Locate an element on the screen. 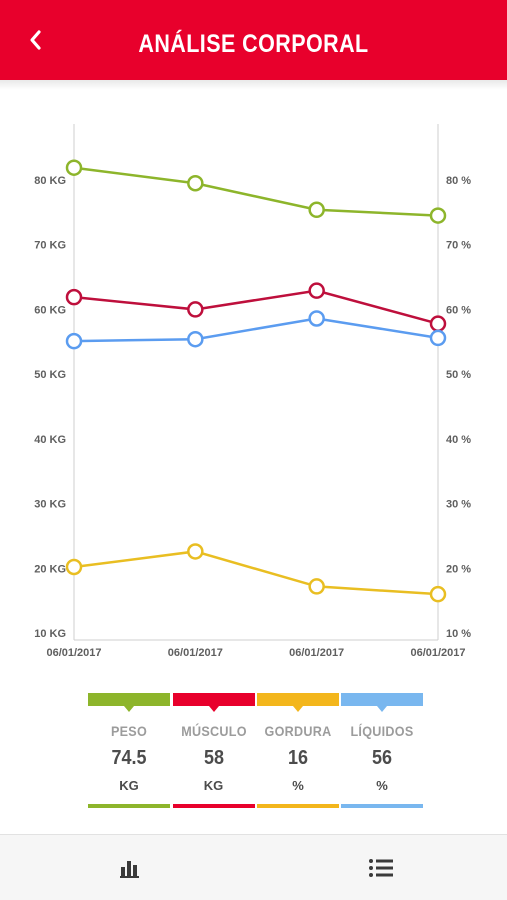  peso-underline is located at coordinates (129, 806).